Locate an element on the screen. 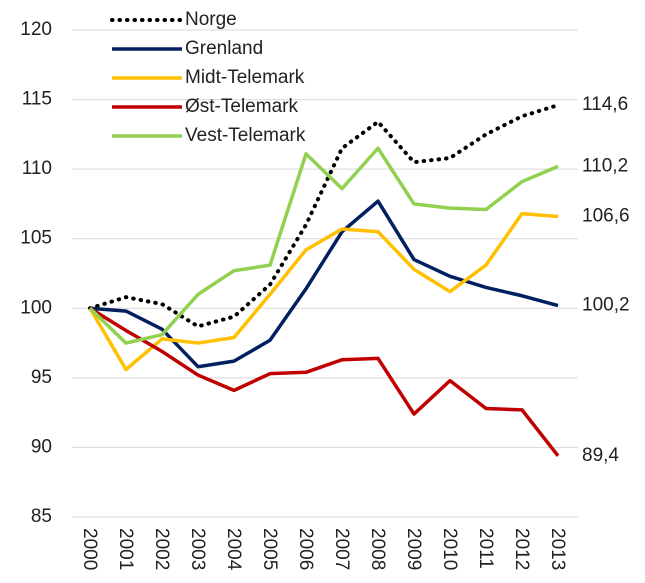 Image resolution: width=645 pixels, height=583 pixels. legend-label: Norge is located at coordinates (211, 19).